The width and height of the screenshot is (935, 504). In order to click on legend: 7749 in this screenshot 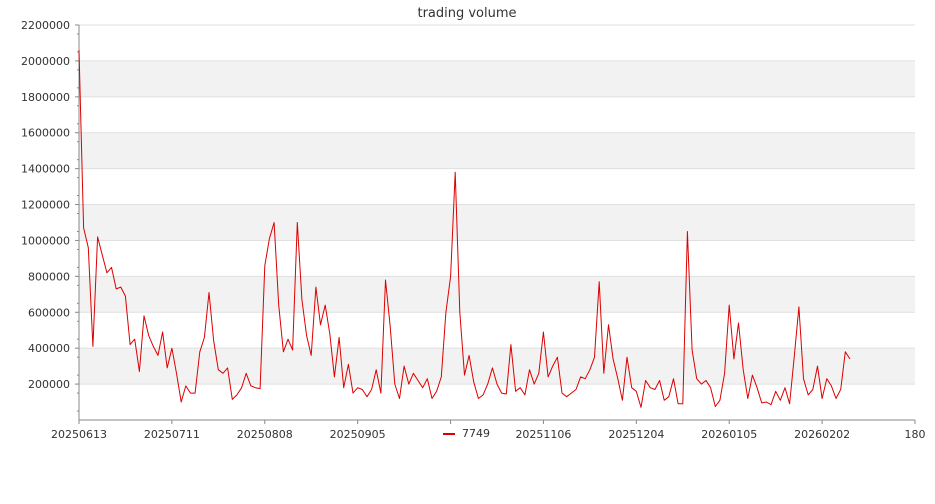, I will do `click(467, 434)`.